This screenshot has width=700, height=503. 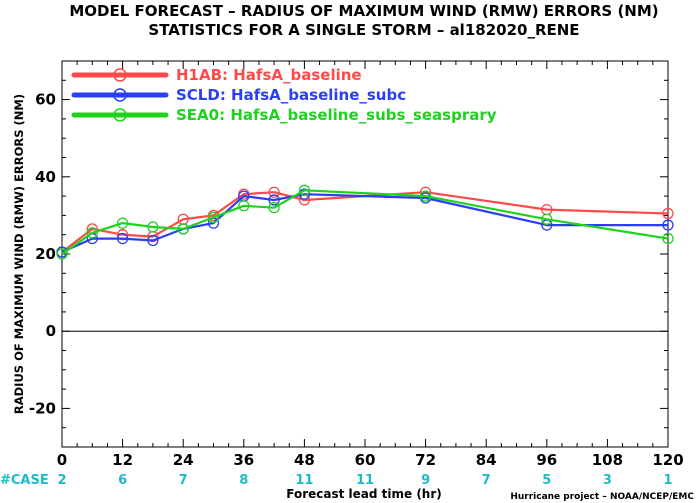 I want to click on series-h1ab, so click(x=365, y=222).